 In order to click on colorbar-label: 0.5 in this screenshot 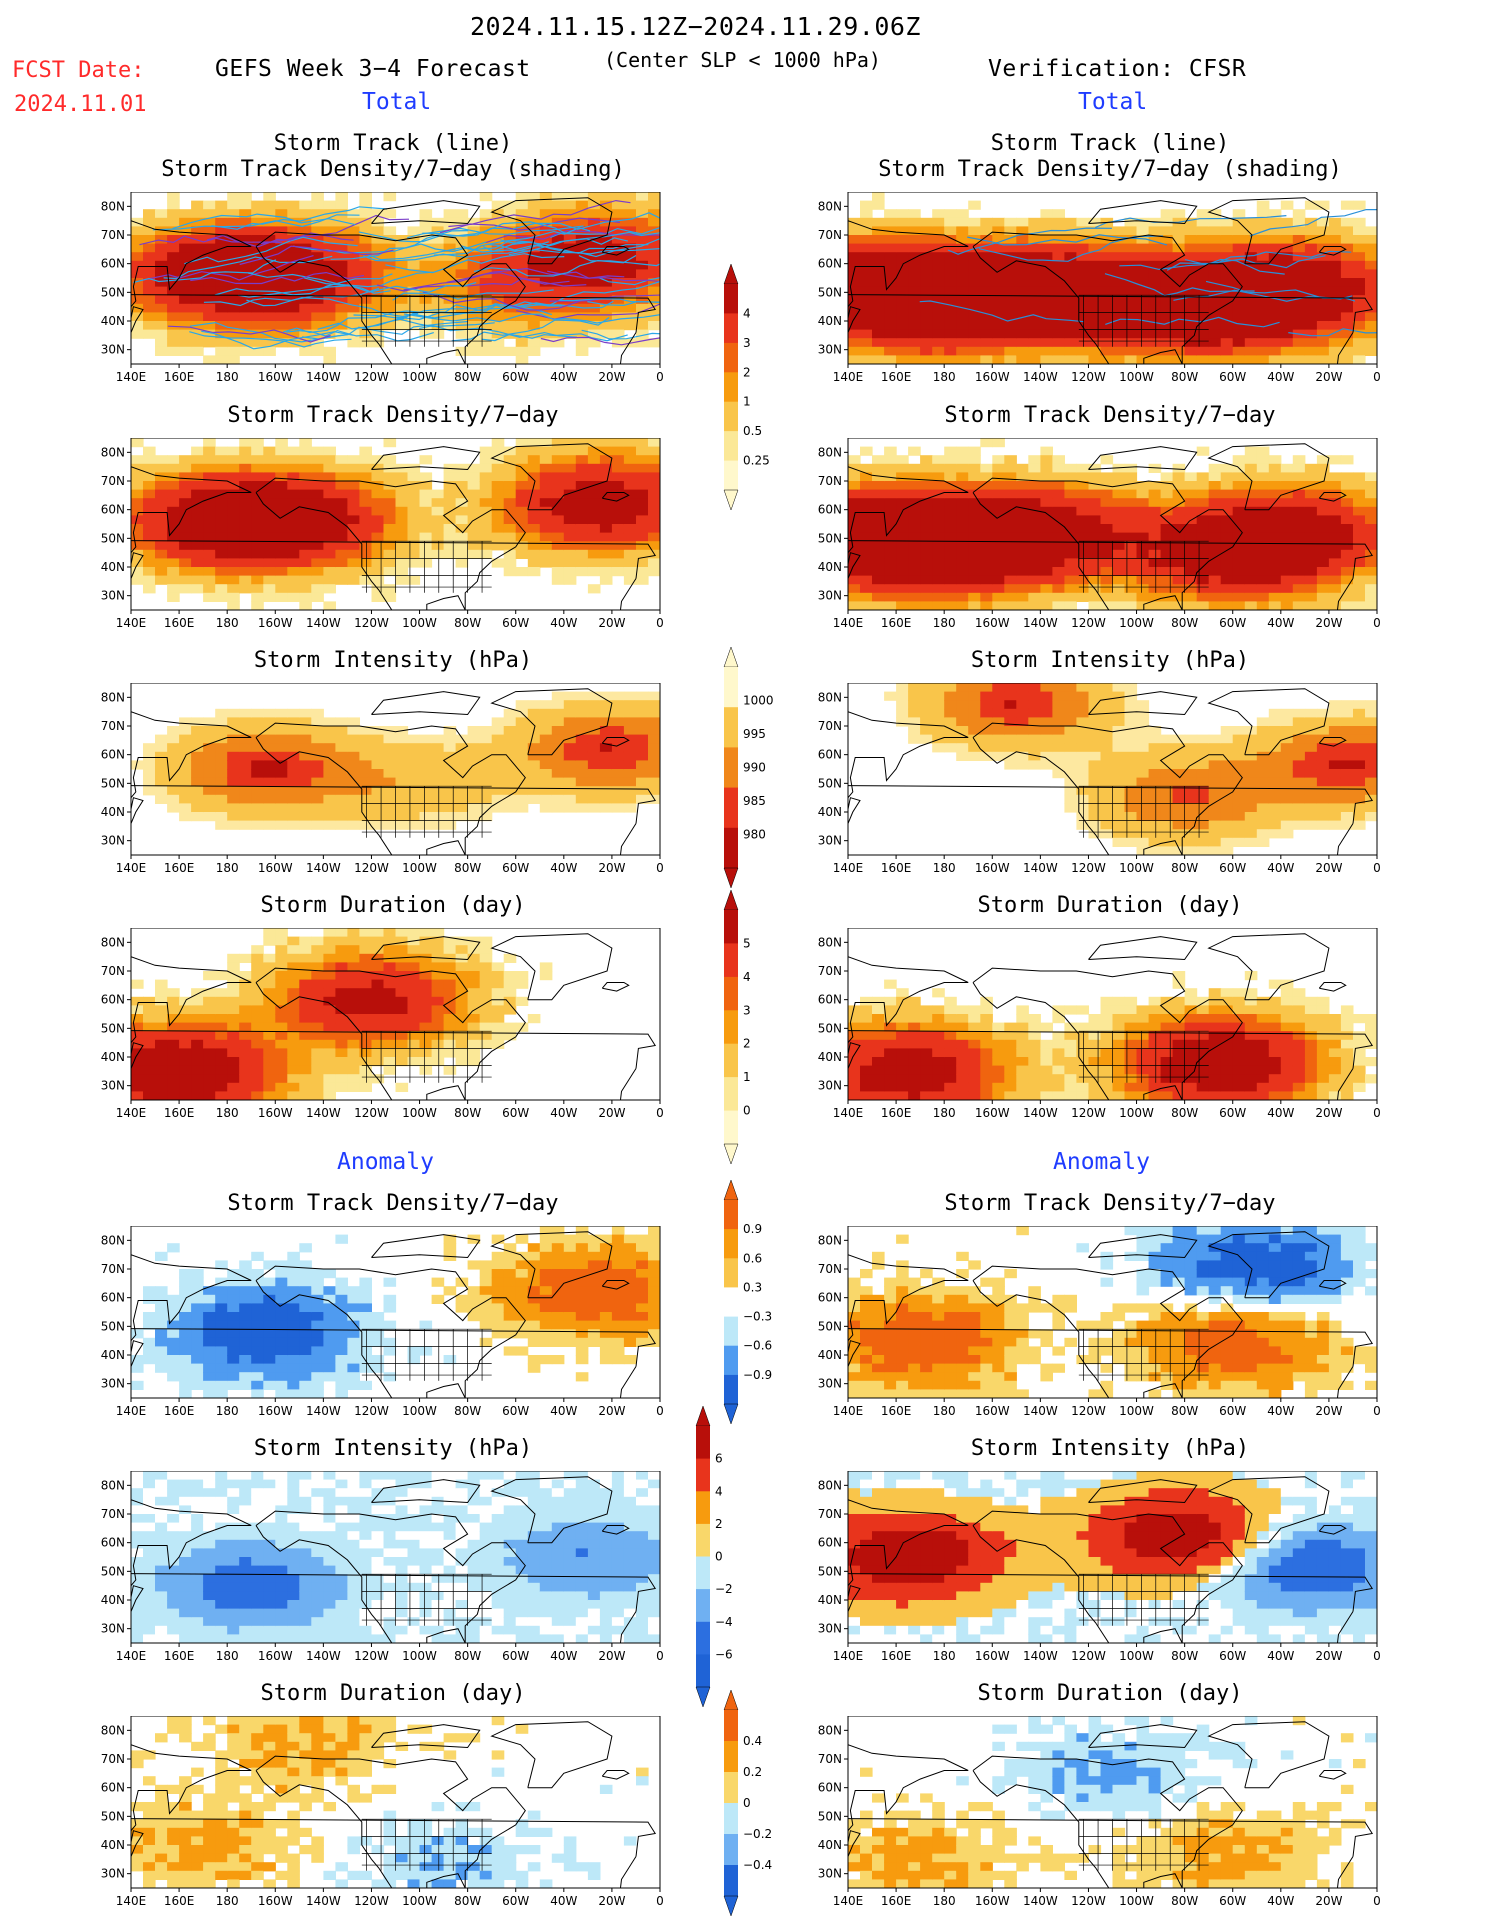, I will do `click(752, 431)`.